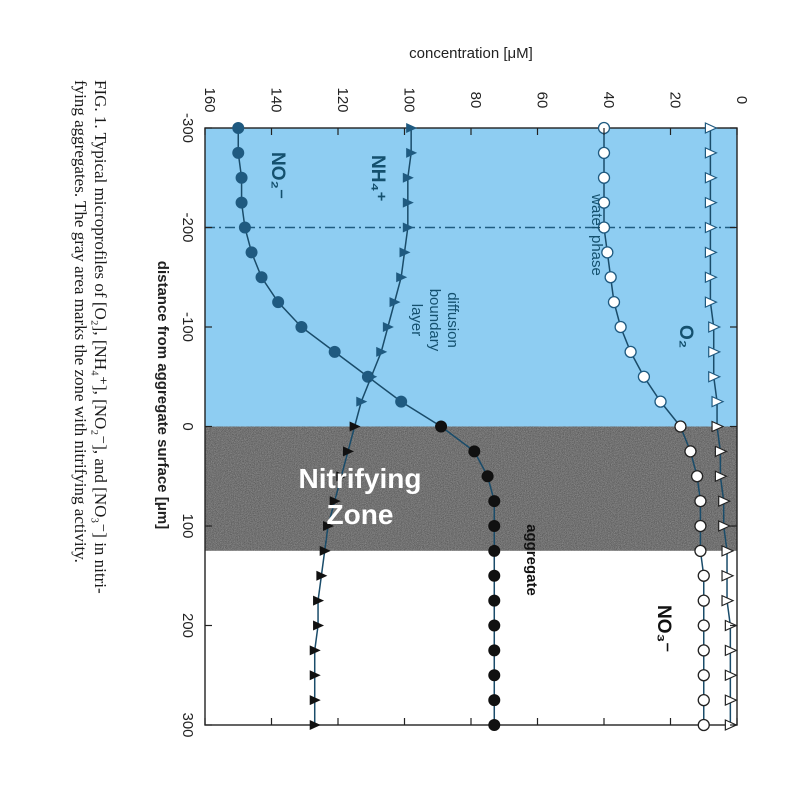 This screenshot has height=799, width=788. What do you see at coordinates (187, 227) in the screenshot?
I see `x-tick-label: -200` at bounding box center [187, 227].